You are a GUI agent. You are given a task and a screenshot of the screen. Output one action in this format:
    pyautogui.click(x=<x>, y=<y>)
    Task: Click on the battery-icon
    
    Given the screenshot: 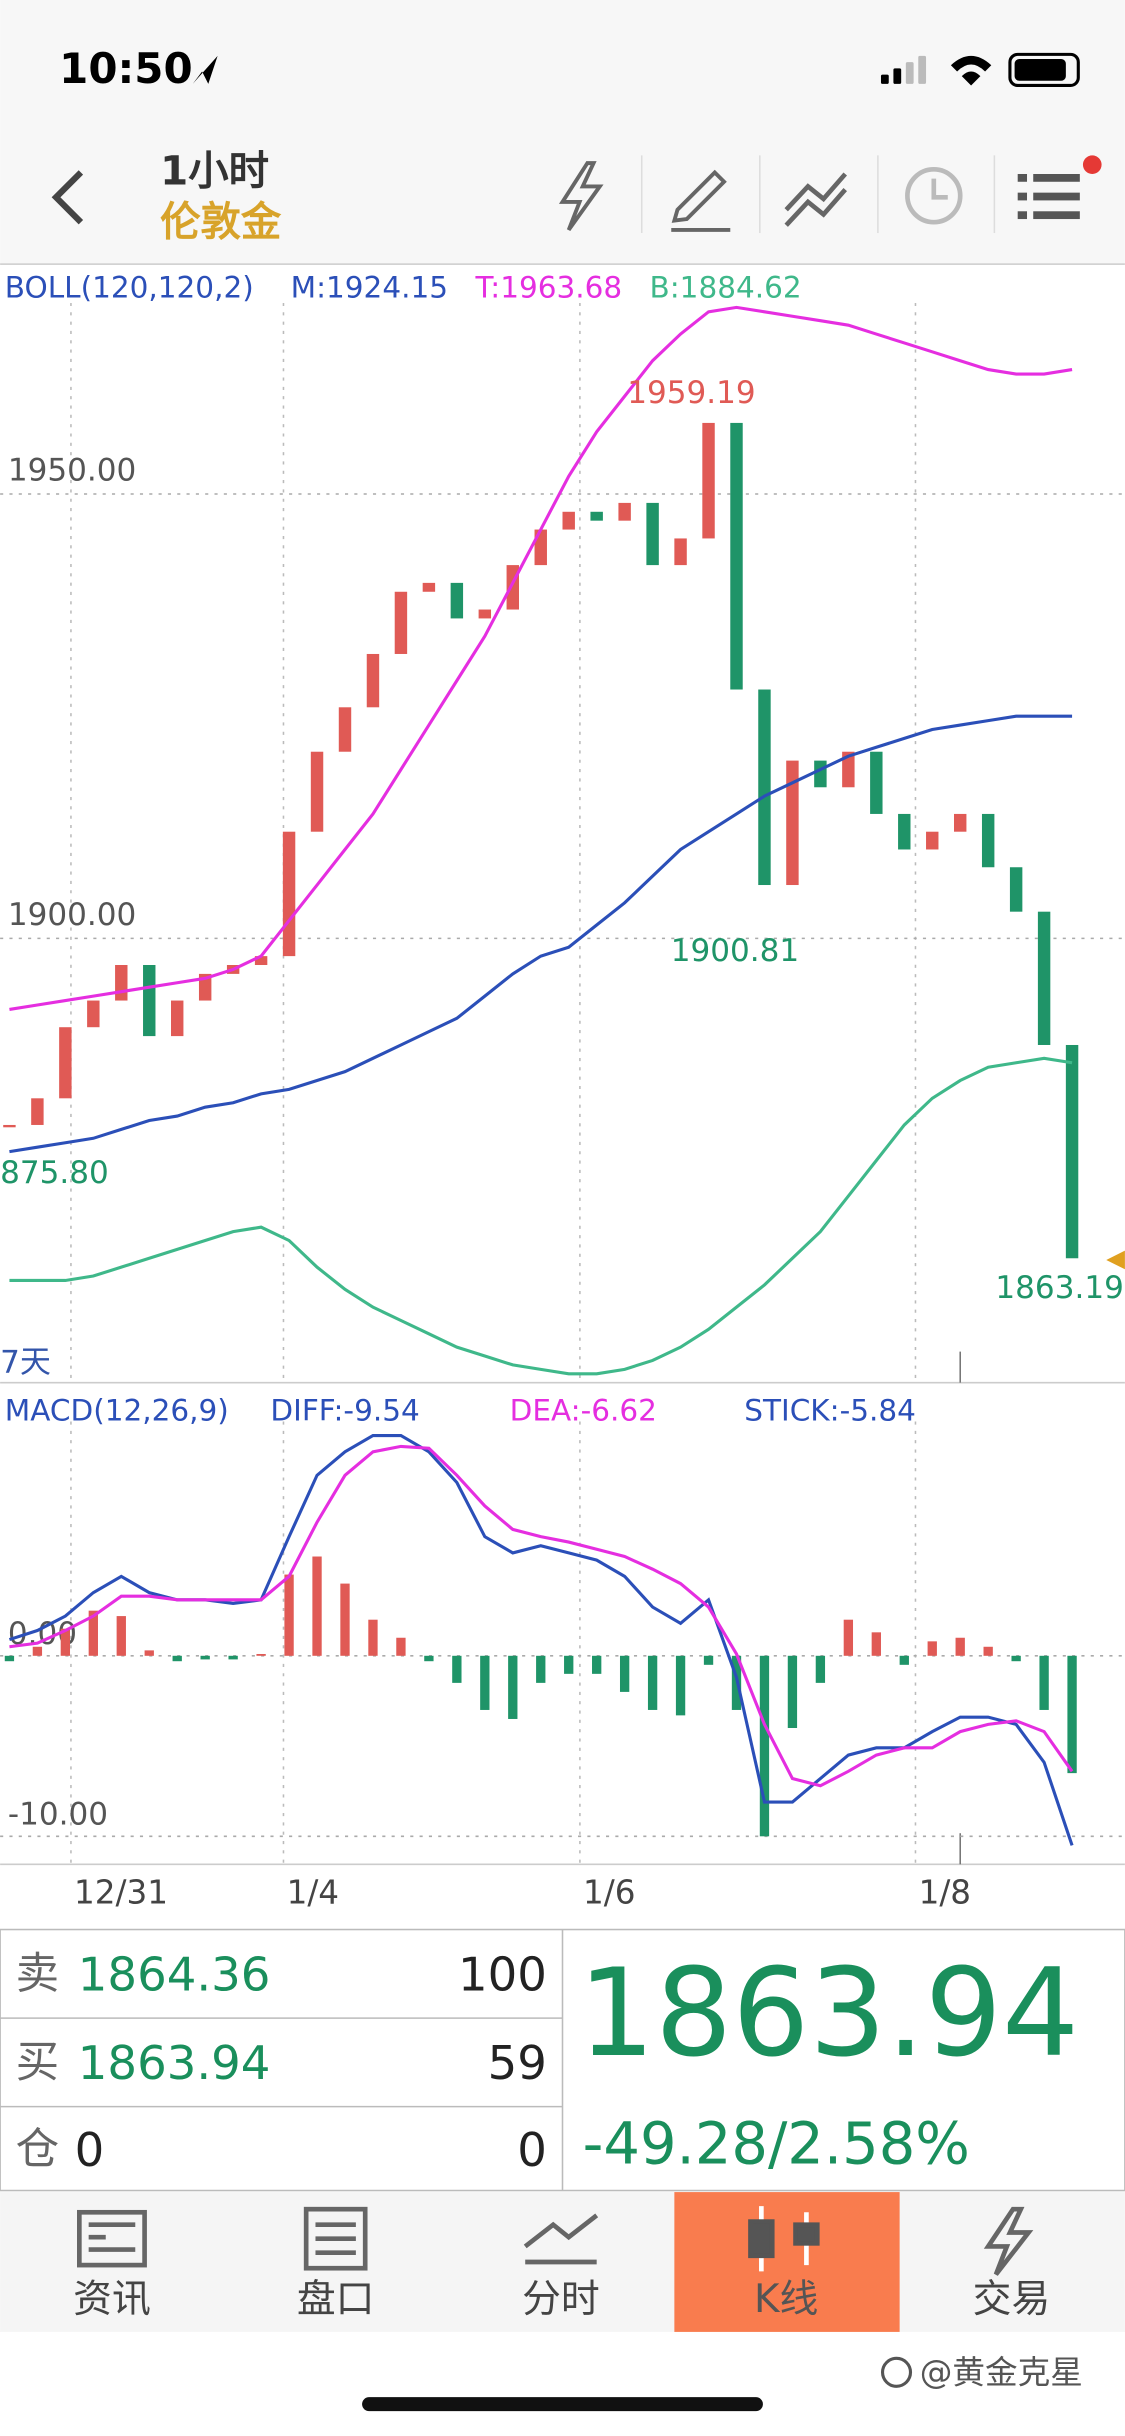 What is the action you would take?
    pyautogui.click(x=1044, y=69)
    